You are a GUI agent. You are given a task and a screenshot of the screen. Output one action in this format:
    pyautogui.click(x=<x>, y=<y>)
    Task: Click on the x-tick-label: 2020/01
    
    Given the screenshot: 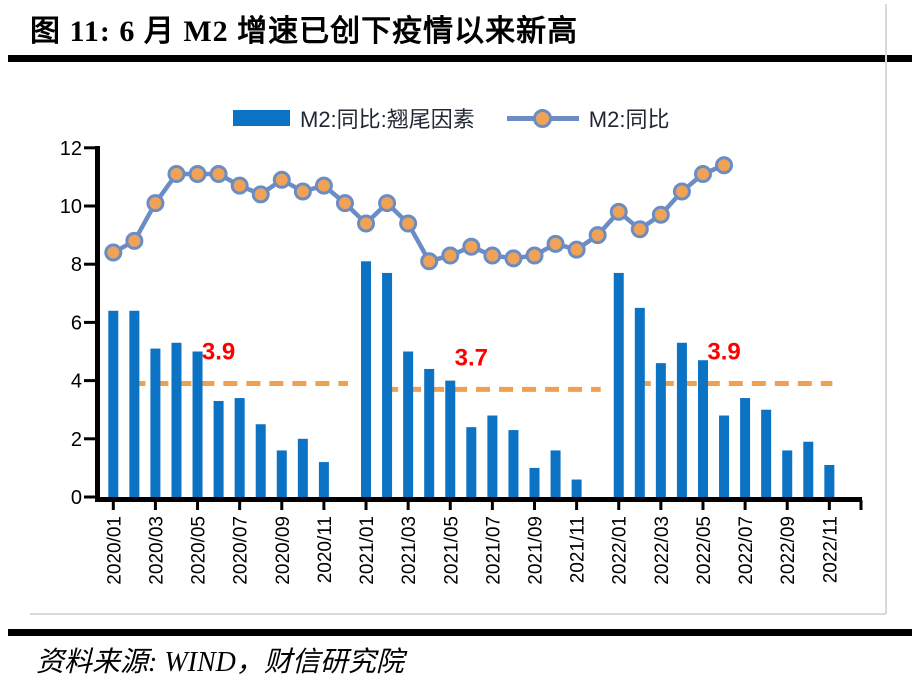 What is the action you would take?
    pyautogui.click(x=114, y=550)
    